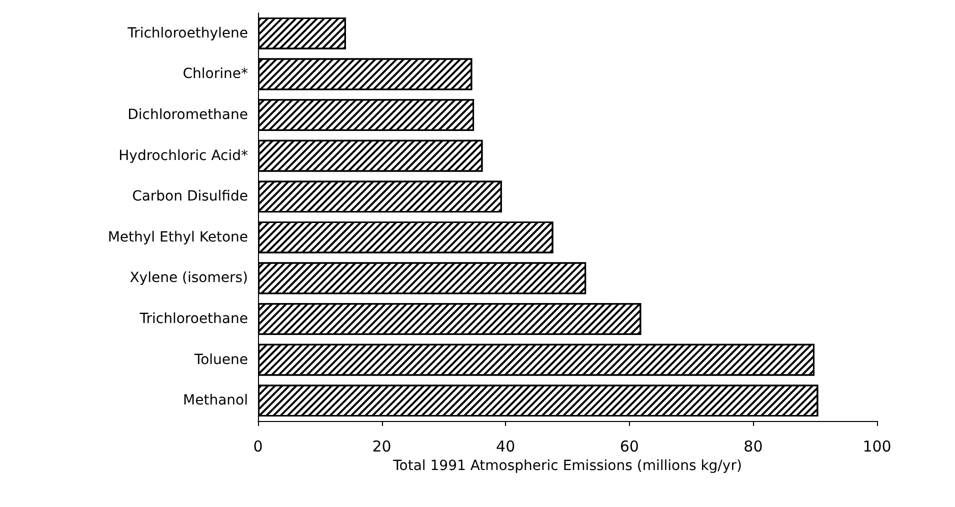 This screenshot has height=507, width=955. What do you see at coordinates (187, 33) in the screenshot?
I see `y-tick-label: Trichloroethylene` at bounding box center [187, 33].